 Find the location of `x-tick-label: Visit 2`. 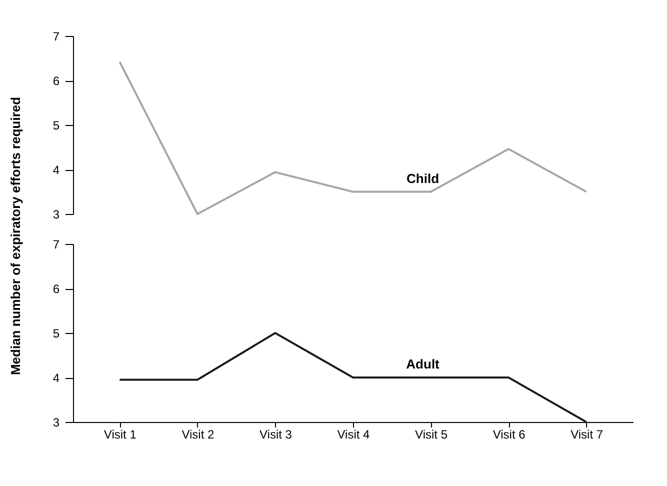

x-tick-label: Visit 2 is located at coordinates (198, 435).